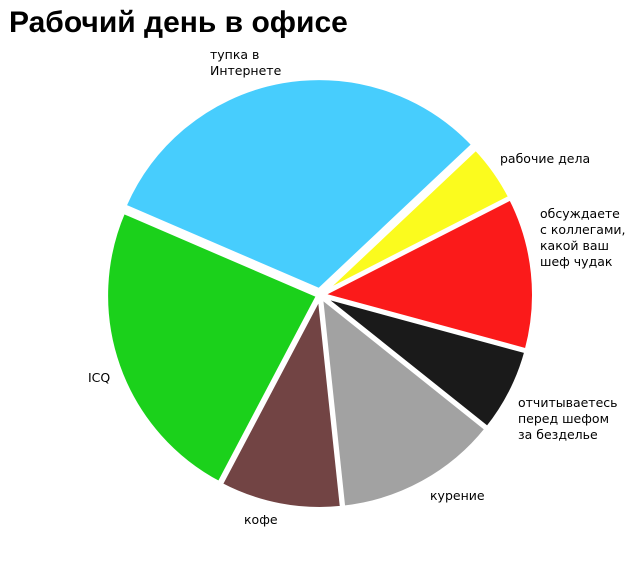 The height and width of the screenshot is (565, 640). Describe the element at coordinates (178, 22) in the screenshot. I see `chart-title: Рабочий день в офисе` at that location.